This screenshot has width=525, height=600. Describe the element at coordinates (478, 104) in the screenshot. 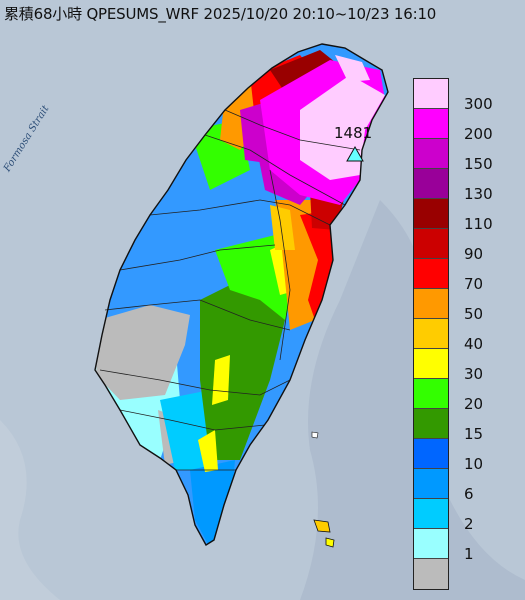

I see `legend-label: 300` at that location.